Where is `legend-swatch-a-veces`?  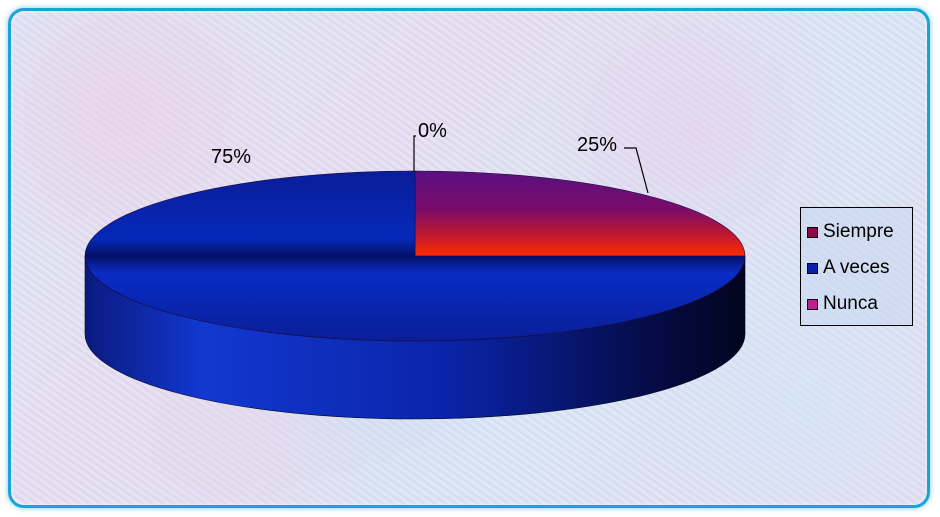 legend-swatch-a-veces is located at coordinates (812, 268).